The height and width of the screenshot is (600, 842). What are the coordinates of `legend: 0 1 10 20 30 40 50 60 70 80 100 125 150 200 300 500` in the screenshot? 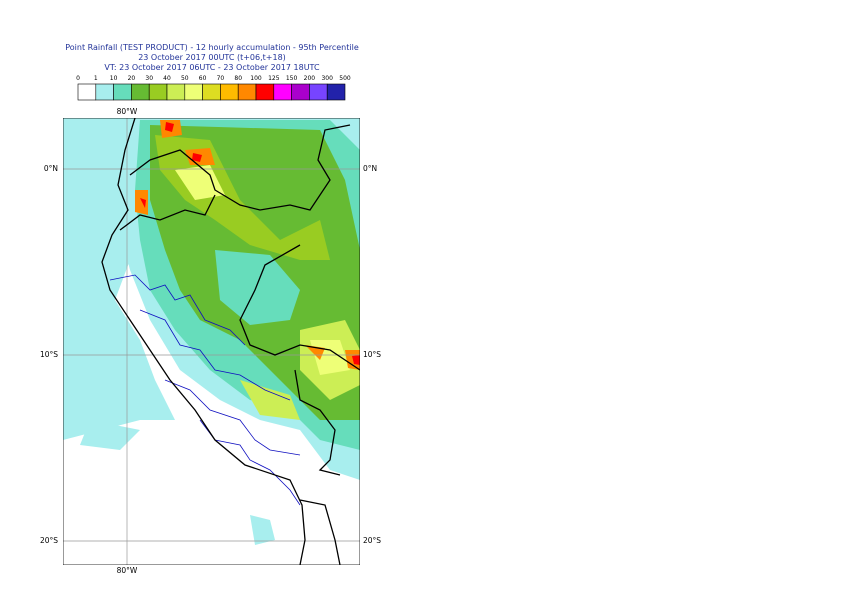 It's located at (213, 88).